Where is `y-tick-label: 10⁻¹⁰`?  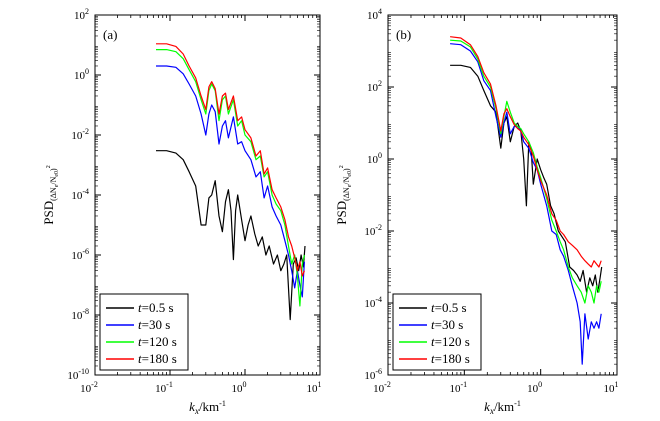
y-tick-label: 10⁻¹⁰ is located at coordinates (78, 374).